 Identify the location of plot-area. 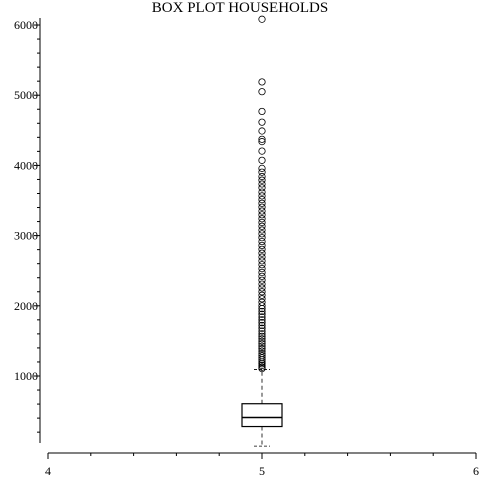
(262, 231).